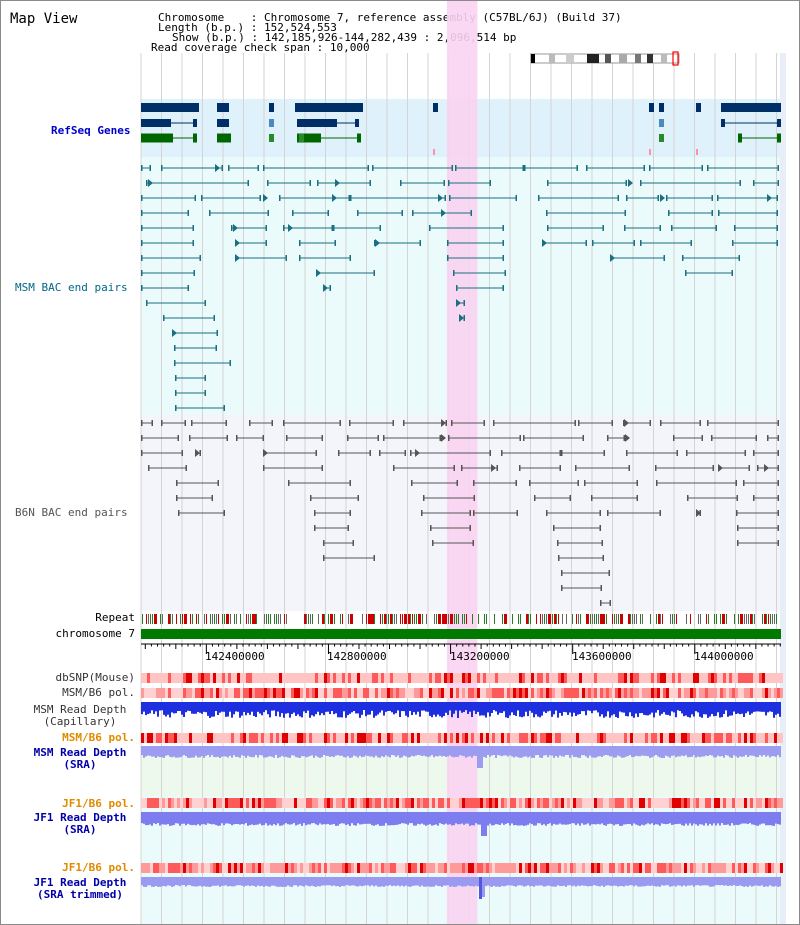  Describe the element at coordinates (623, 58) in the screenshot. I see `ideogram-band` at that location.